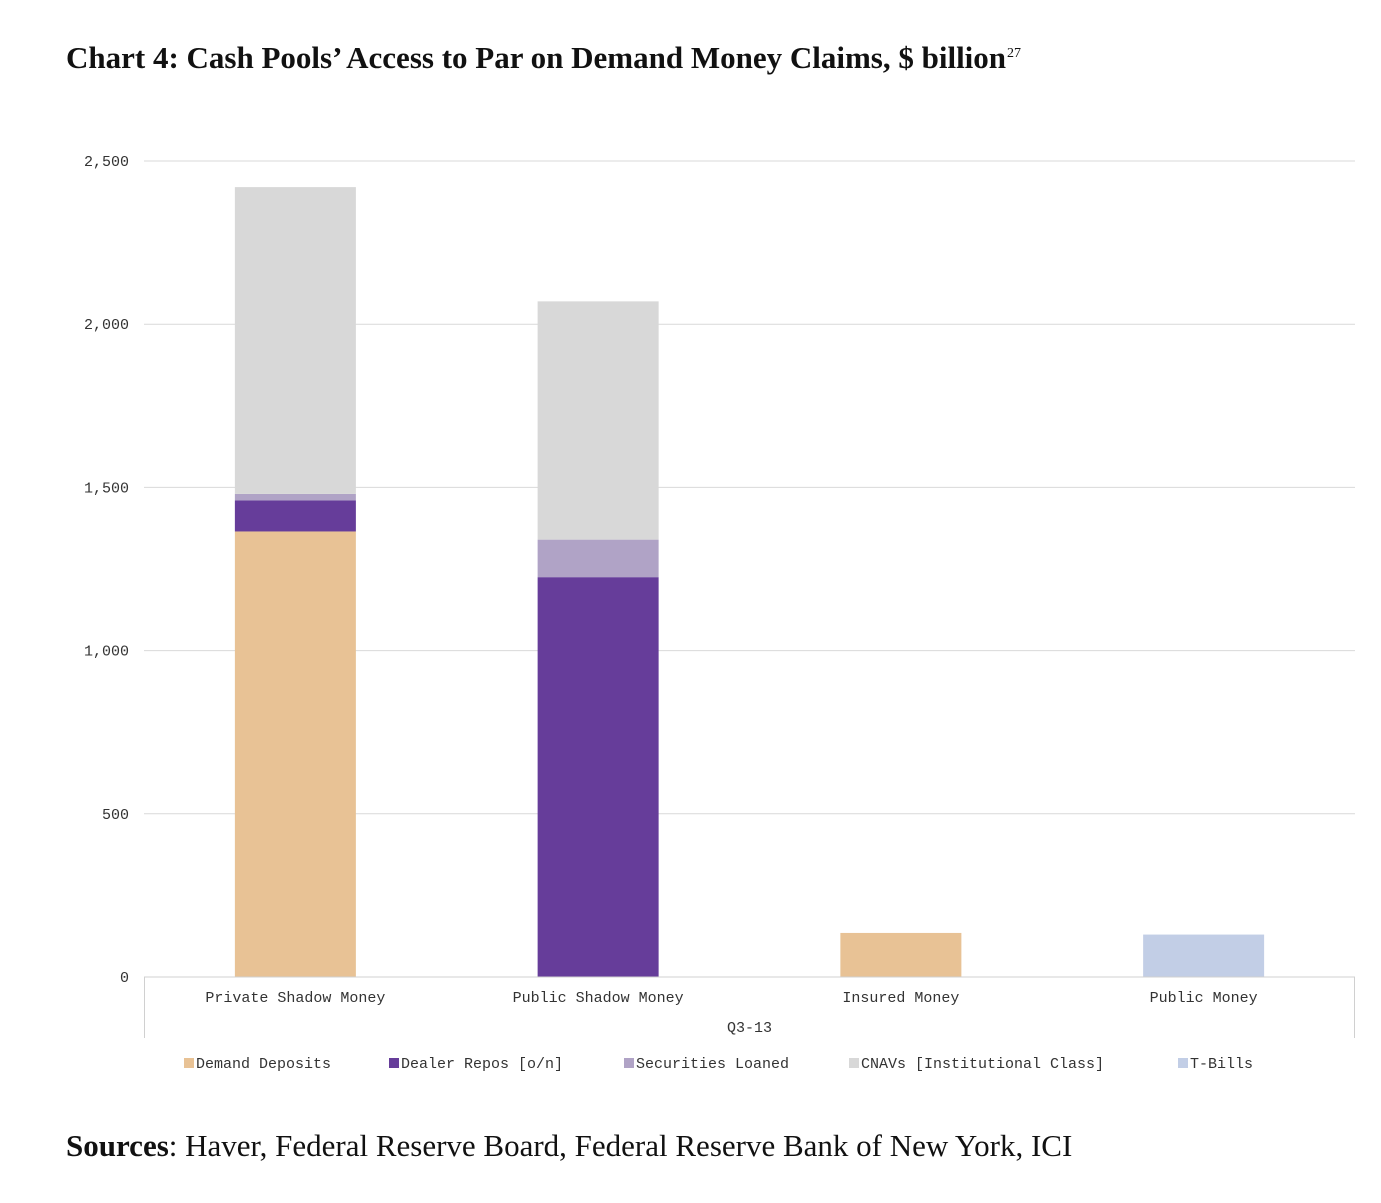 This screenshot has height=1203, width=1381. What do you see at coordinates (295, 998) in the screenshot?
I see `x-category-label: Private Shadow Money` at bounding box center [295, 998].